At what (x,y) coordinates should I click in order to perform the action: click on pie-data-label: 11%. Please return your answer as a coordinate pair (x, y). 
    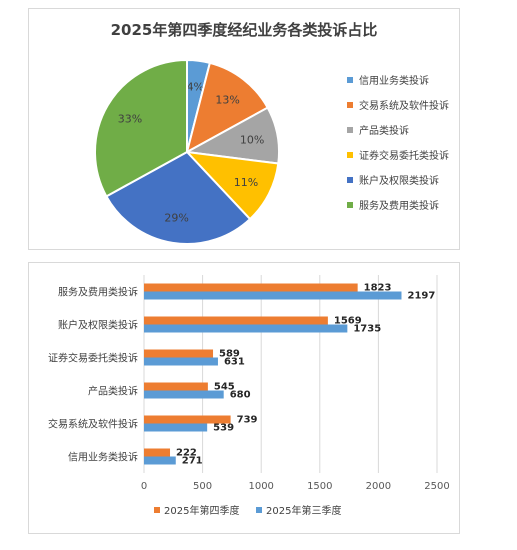
    Looking at the image, I should click on (246, 182).